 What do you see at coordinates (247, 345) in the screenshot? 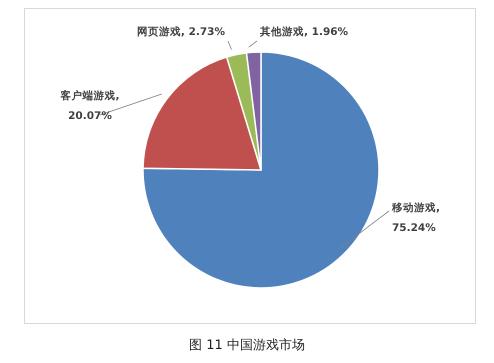
I see `text: 图 11 中国游戏市场` at bounding box center [247, 345].